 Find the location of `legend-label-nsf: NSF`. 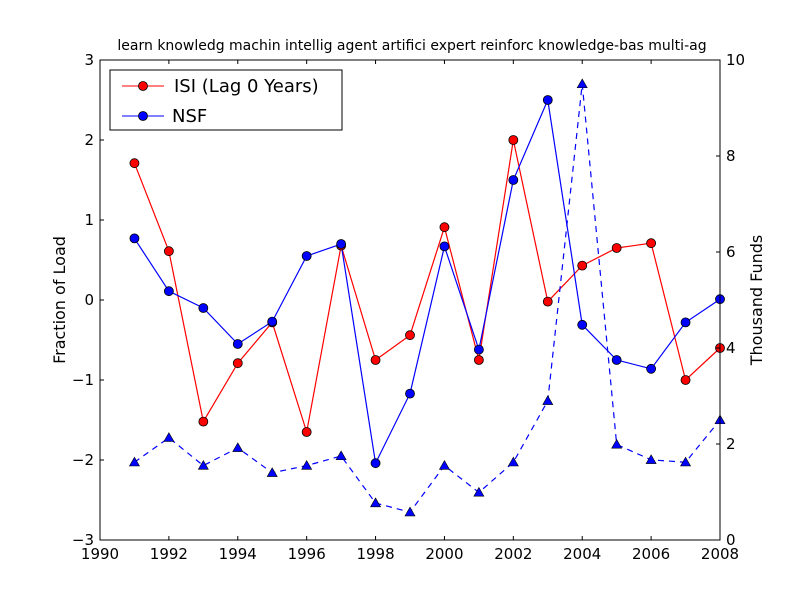

legend-label-nsf: NSF is located at coordinates (189, 116).